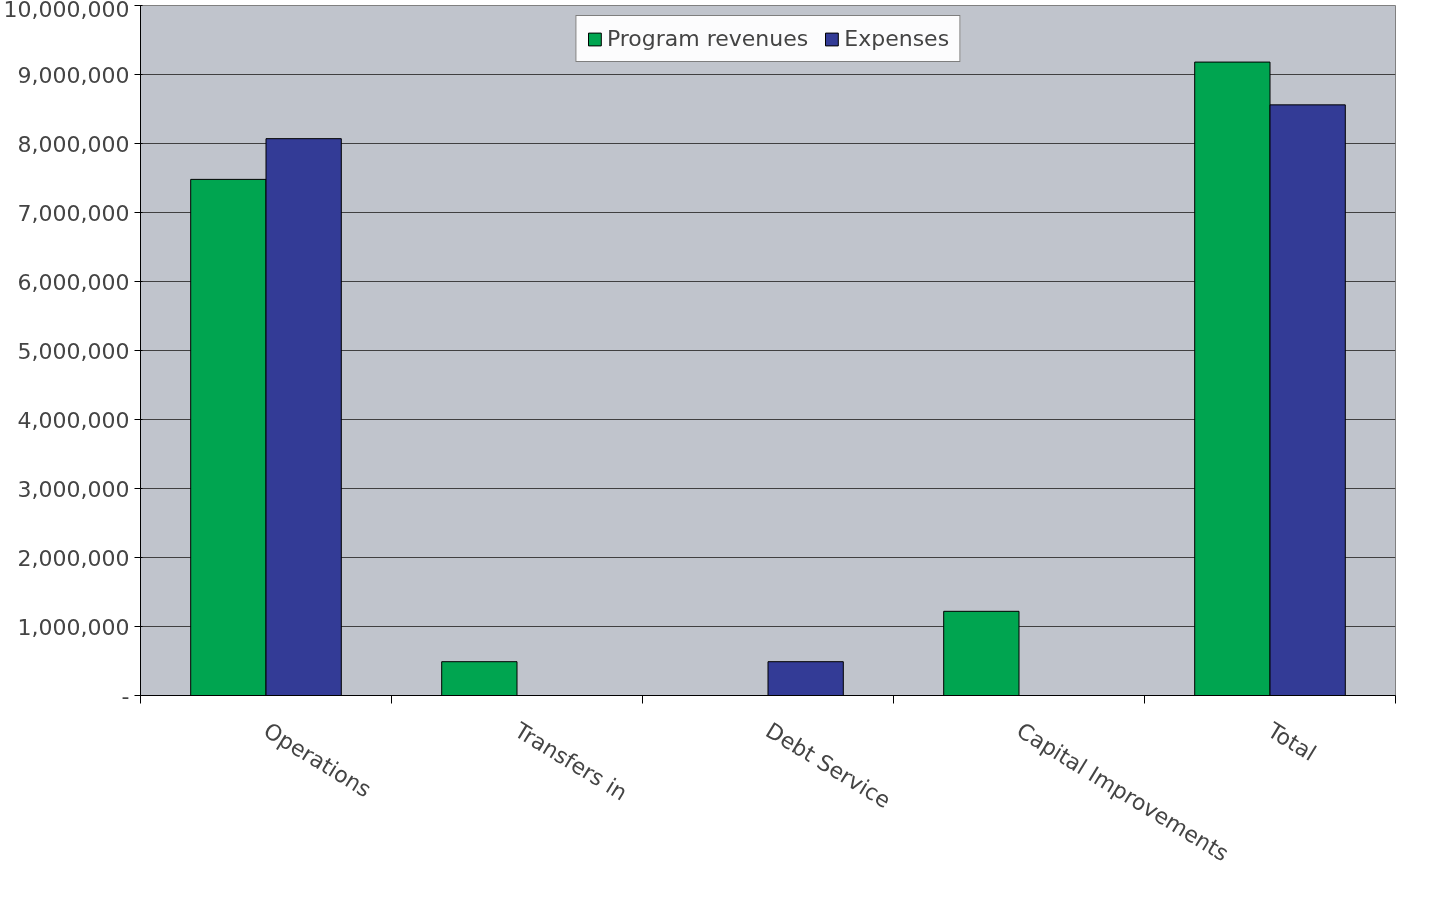  I want to click on y-tick-label: 5,000,000, so click(73, 351).